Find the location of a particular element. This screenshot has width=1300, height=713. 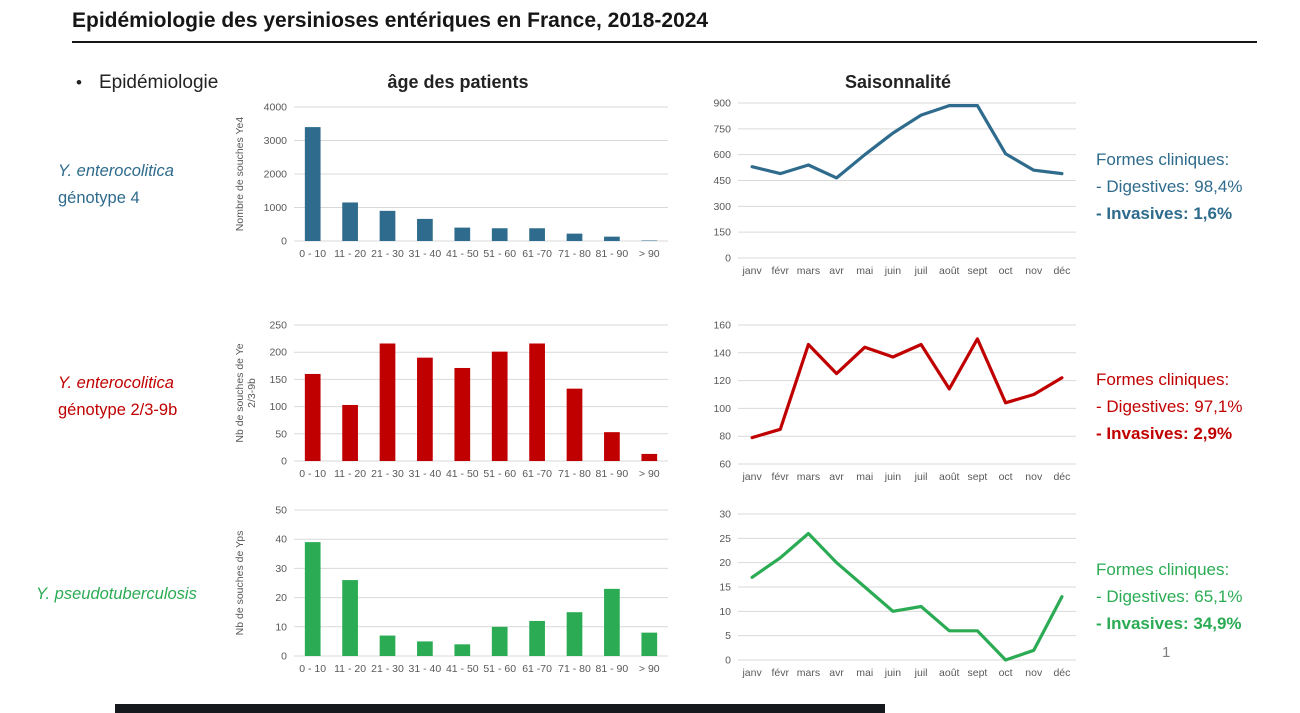

svg-text: mai is located at coordinates (864, 271).